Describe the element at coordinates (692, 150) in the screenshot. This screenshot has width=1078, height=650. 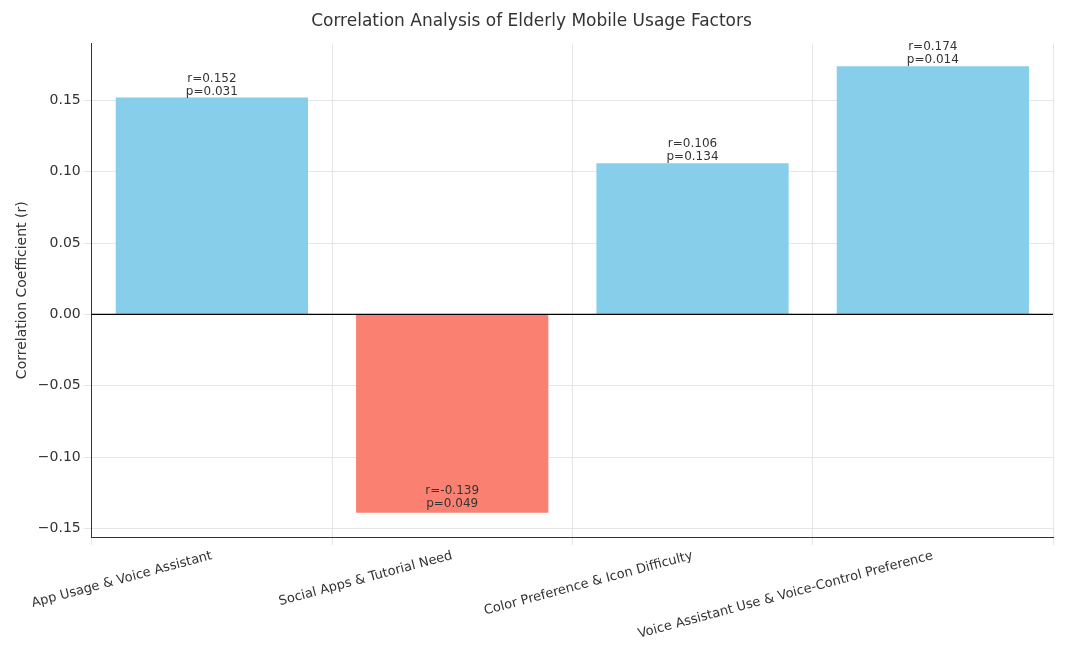
I see `data-label: r=0.106 p=0.134` at that location.